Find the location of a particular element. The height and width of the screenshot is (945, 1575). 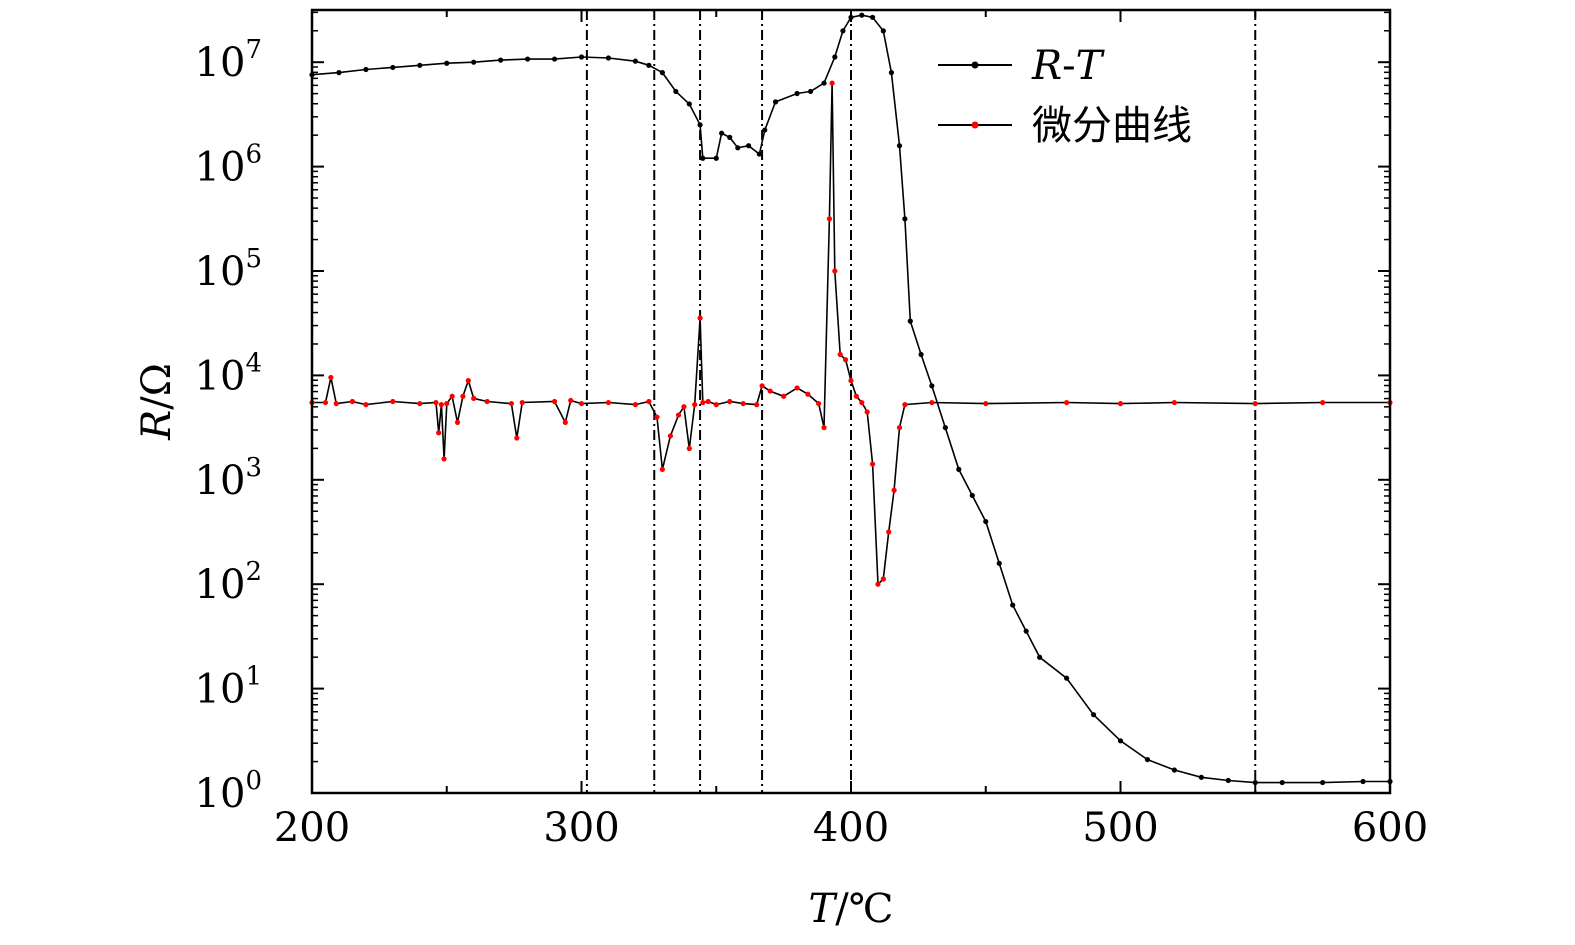

y-tick-exponent: 7 is located at coordinates (253, 50).